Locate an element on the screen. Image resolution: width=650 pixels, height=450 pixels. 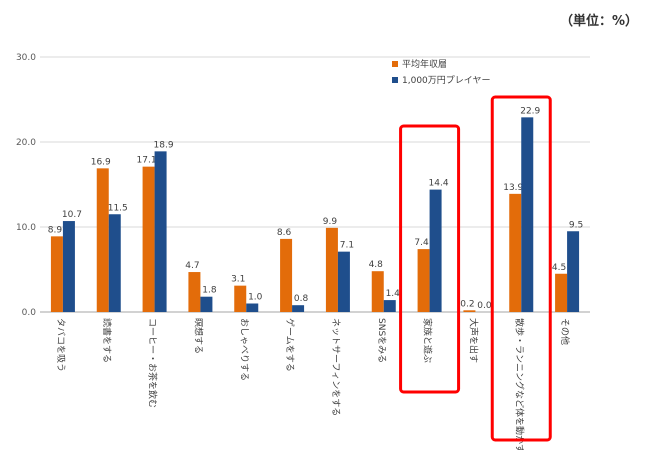
y-tick-label: 20.0 is located at coordinates (26, 143).